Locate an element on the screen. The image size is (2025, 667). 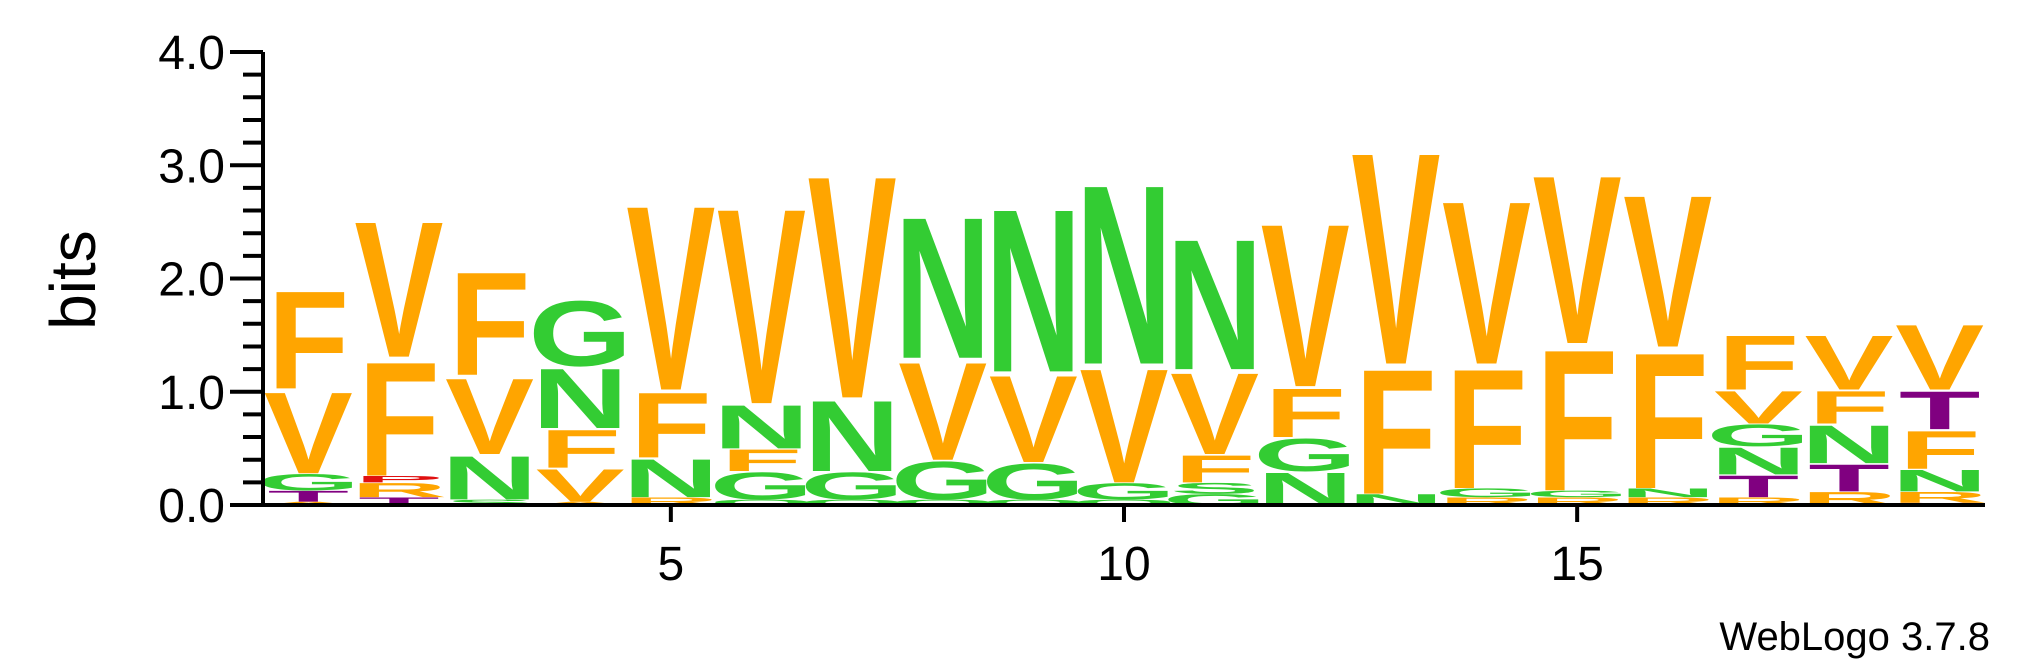
y-tick-label: 3.0 is located at coordinates (191, 166).